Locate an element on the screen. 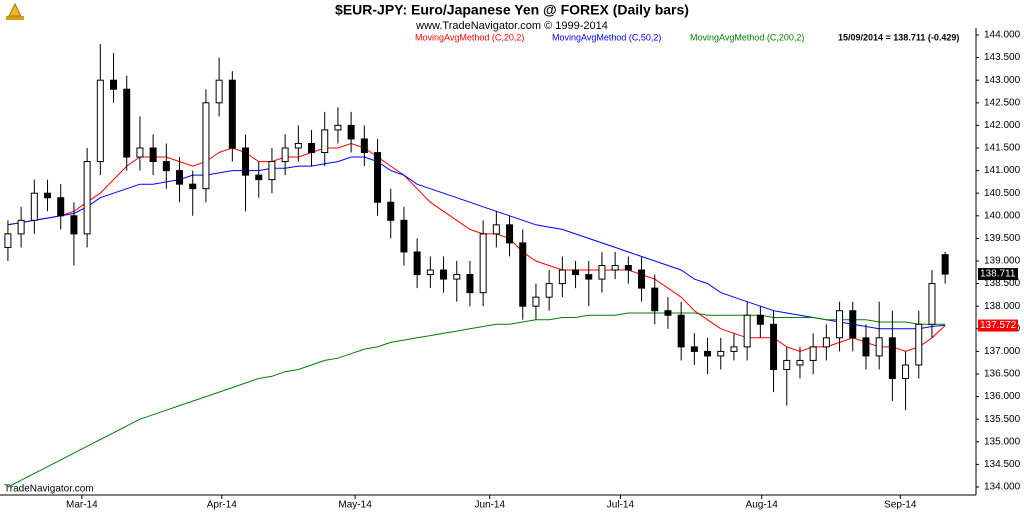  y-tick-label: 136.500 is located at coordinates (1002, 374).